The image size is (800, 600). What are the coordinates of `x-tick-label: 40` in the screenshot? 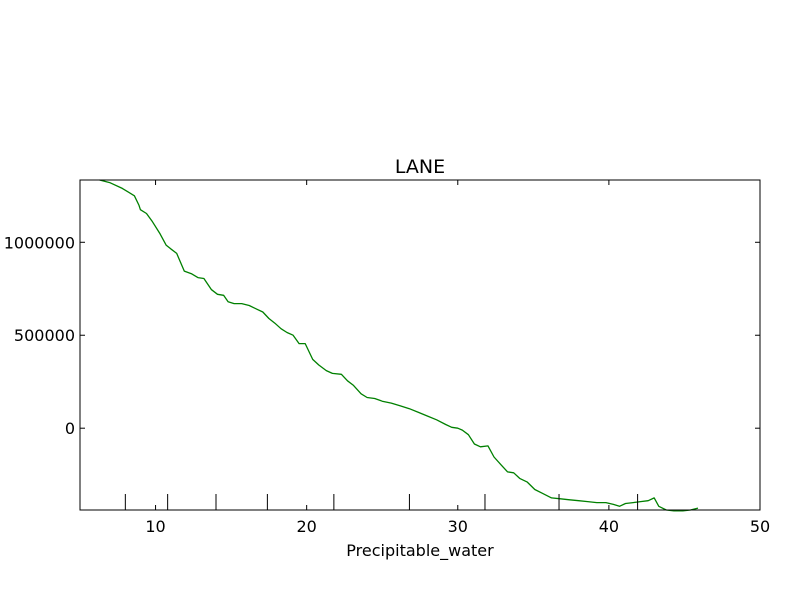 It's located at (609, 526).